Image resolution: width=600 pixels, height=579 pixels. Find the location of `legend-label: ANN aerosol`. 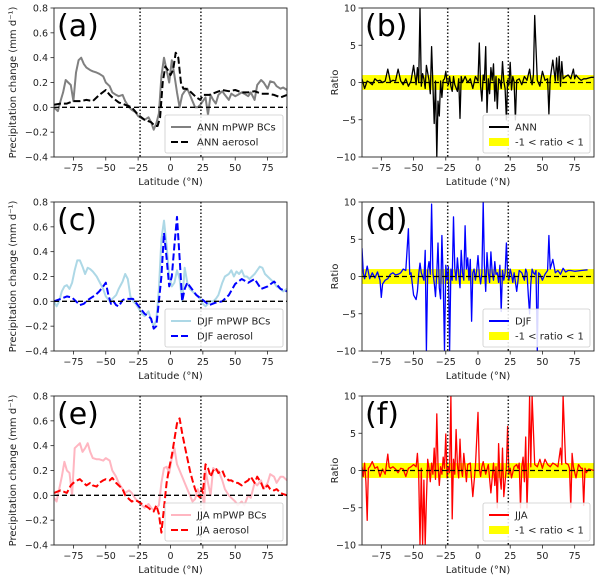

legend-label: ANN aerosol is located at coordinates (227, 143).